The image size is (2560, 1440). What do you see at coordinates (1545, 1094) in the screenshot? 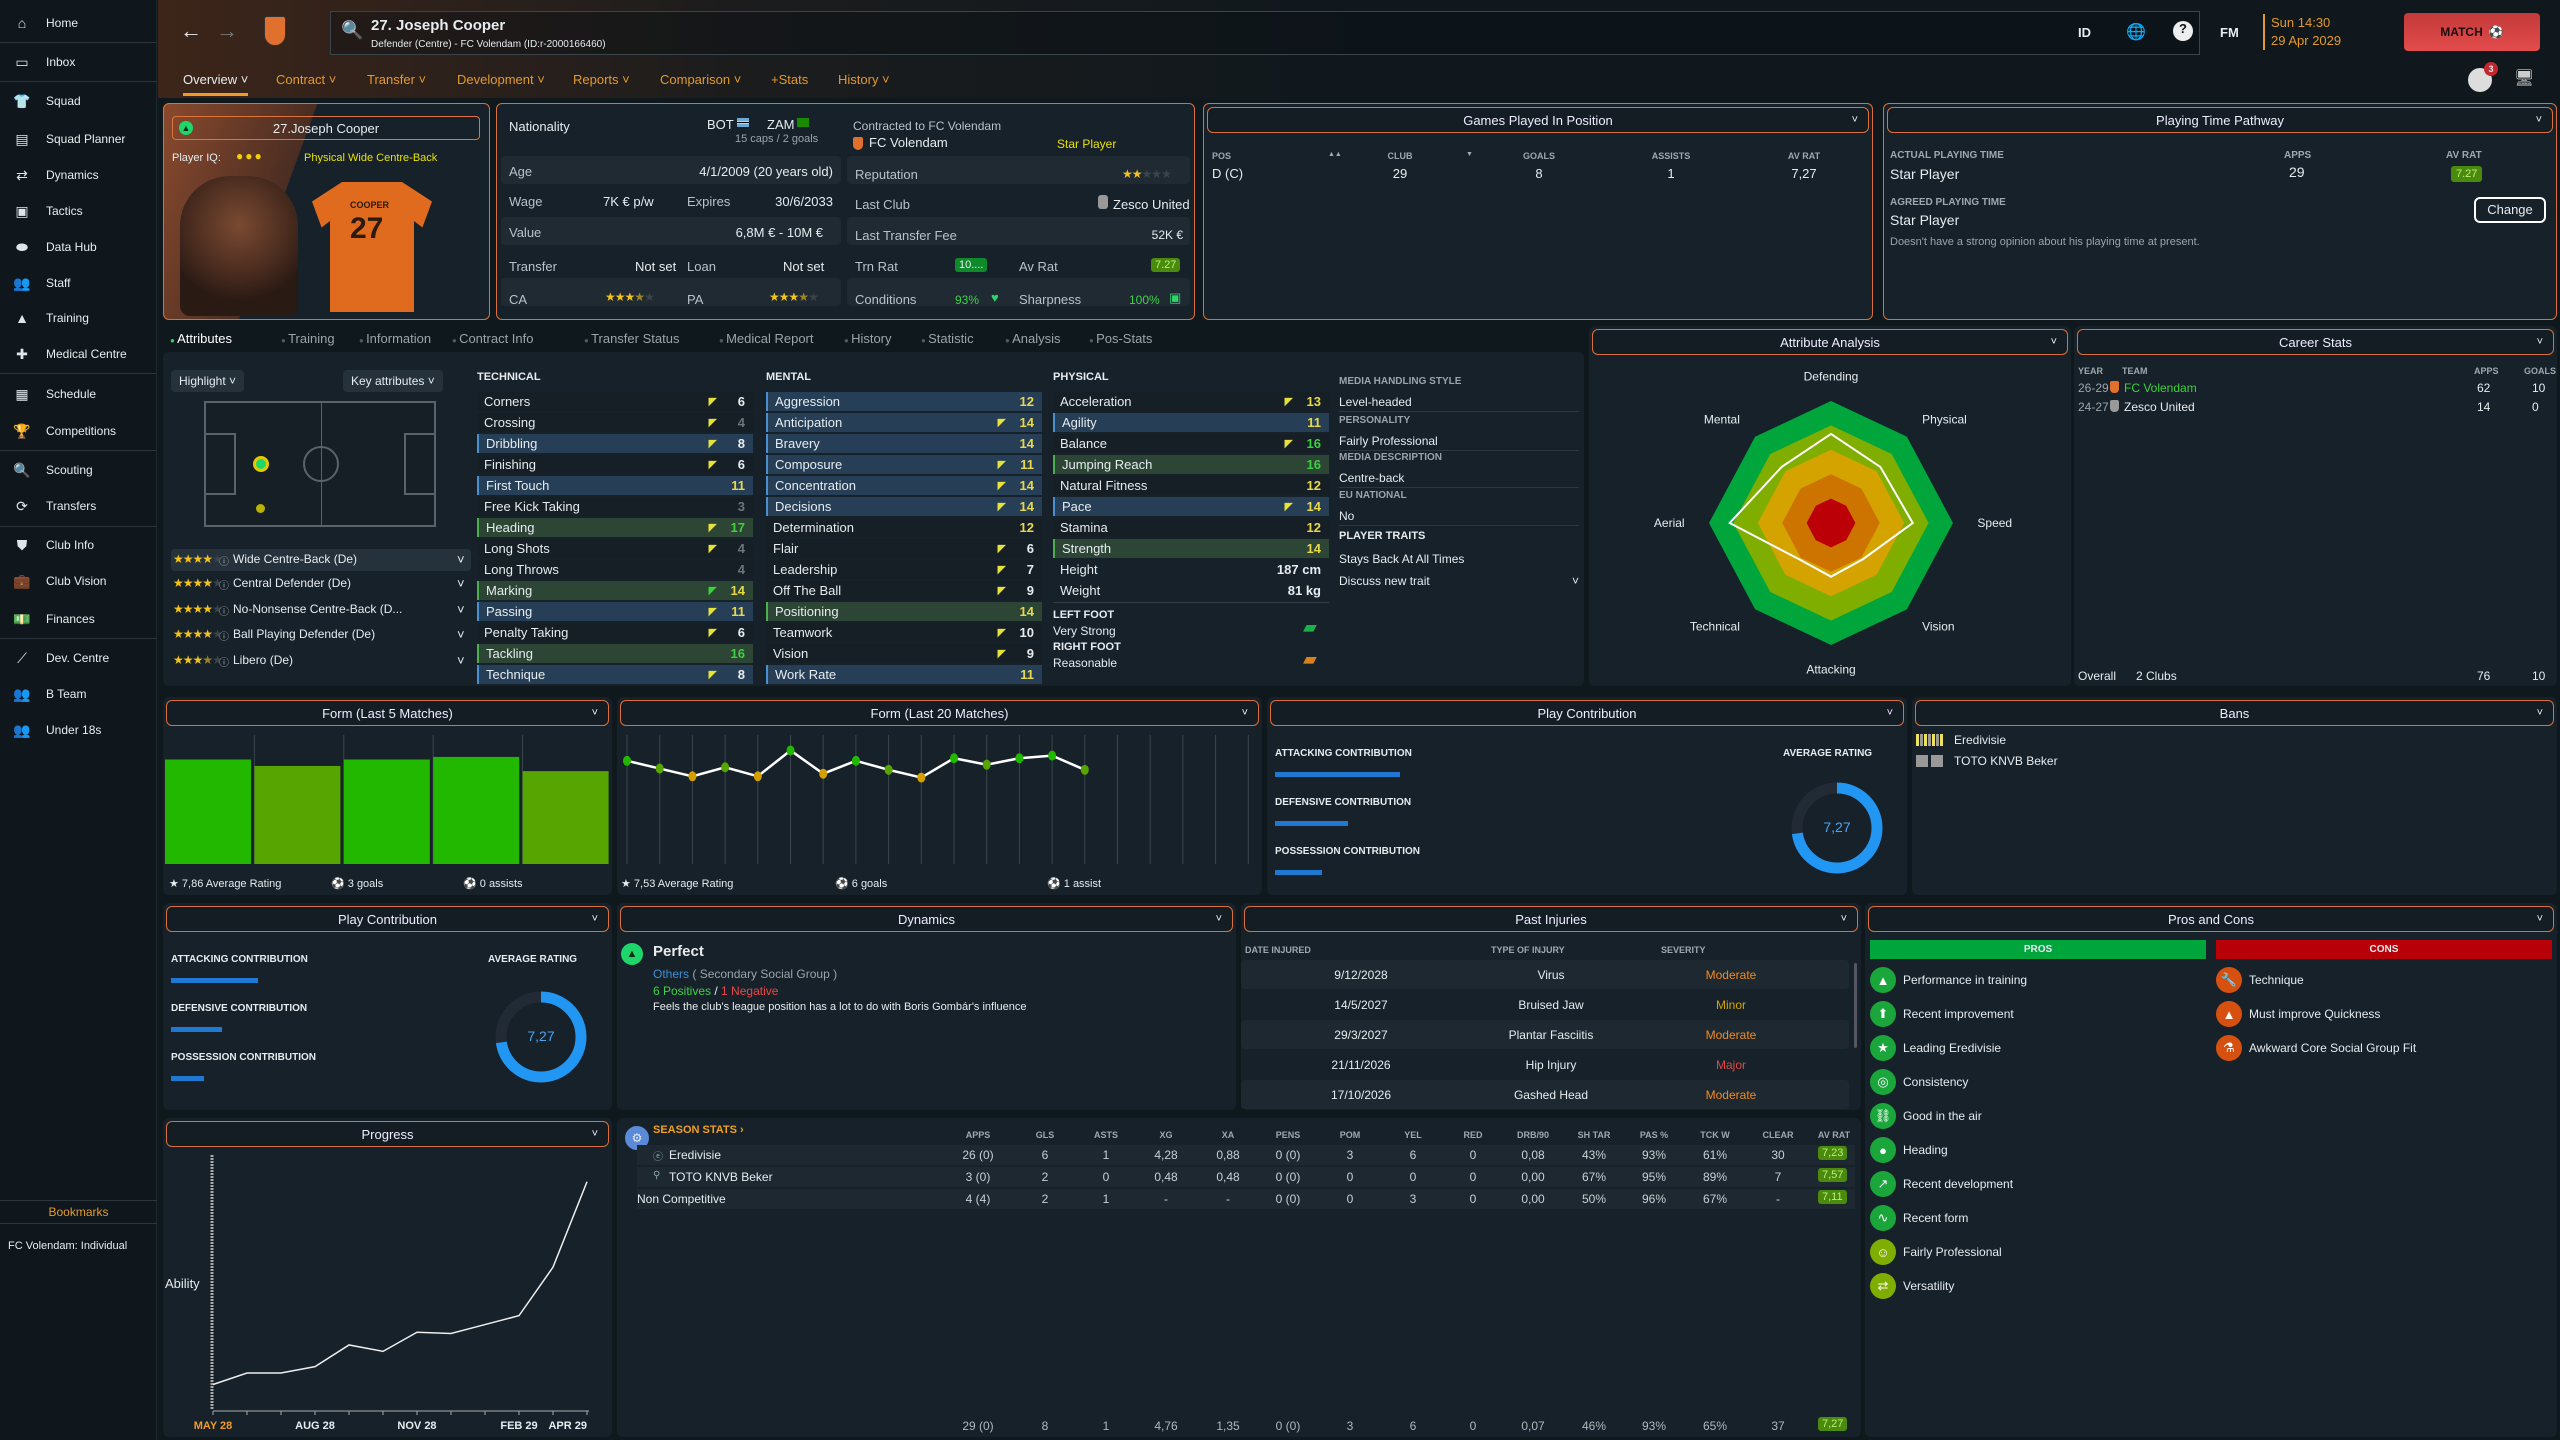
I see `injury-row: 17/10/2026 Gashed Head Moderate` at bounding box center [1545, 1094].